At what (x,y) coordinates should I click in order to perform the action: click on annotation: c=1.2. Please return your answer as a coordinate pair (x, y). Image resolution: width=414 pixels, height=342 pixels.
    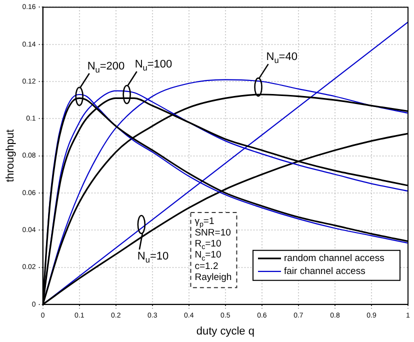
    Looking at the image, I should click on (206, 266).